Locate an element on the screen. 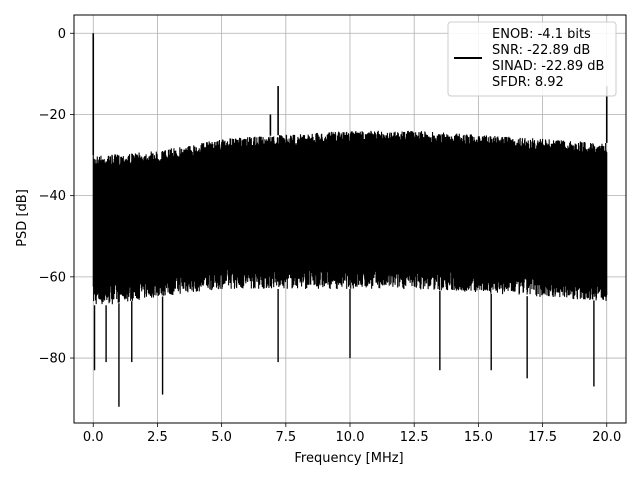  x-tick-label: 7.5 is located at coordinates (285, 437).